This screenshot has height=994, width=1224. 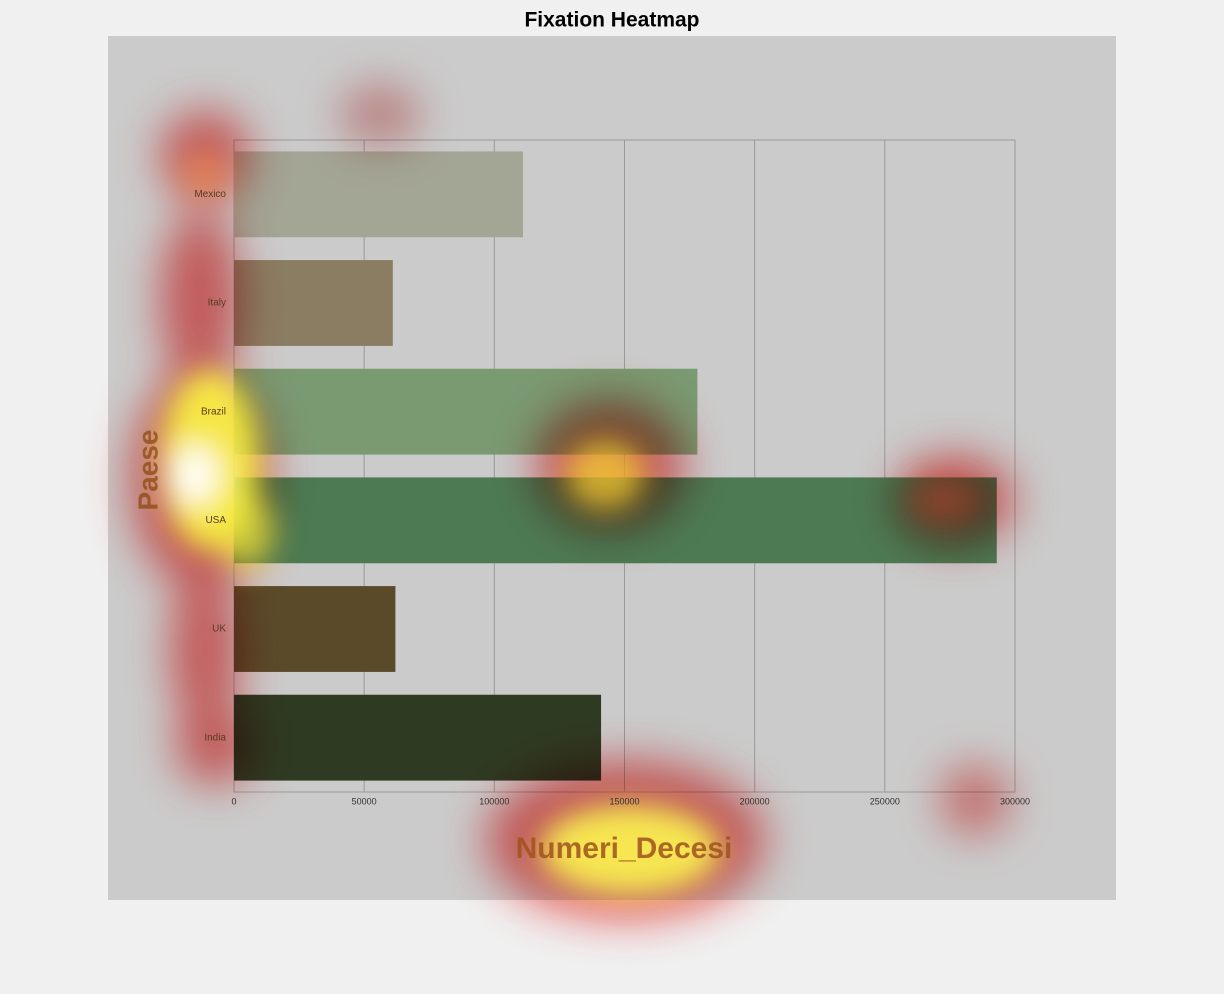 I want to click on y-tick-label: USA, so click(x=215, y=520).